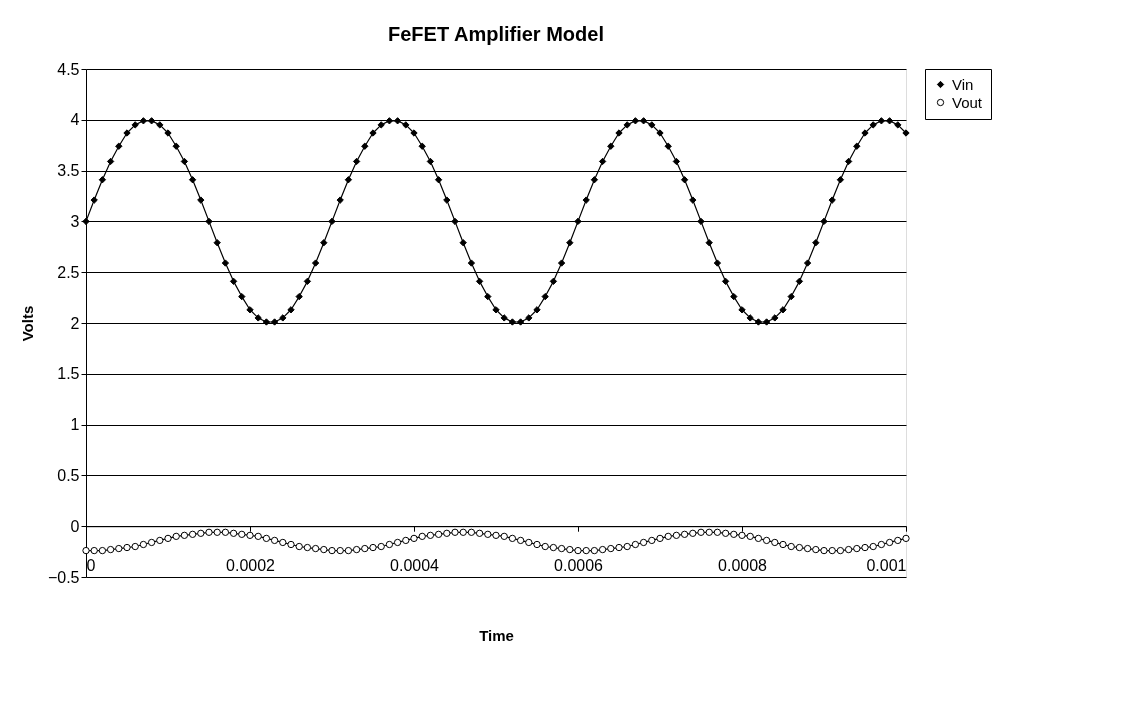  What do you see at coordinates (579, 565) in the screenshot?
I see `x-tick-label: 0.0006` at bounding box center [579, 565].